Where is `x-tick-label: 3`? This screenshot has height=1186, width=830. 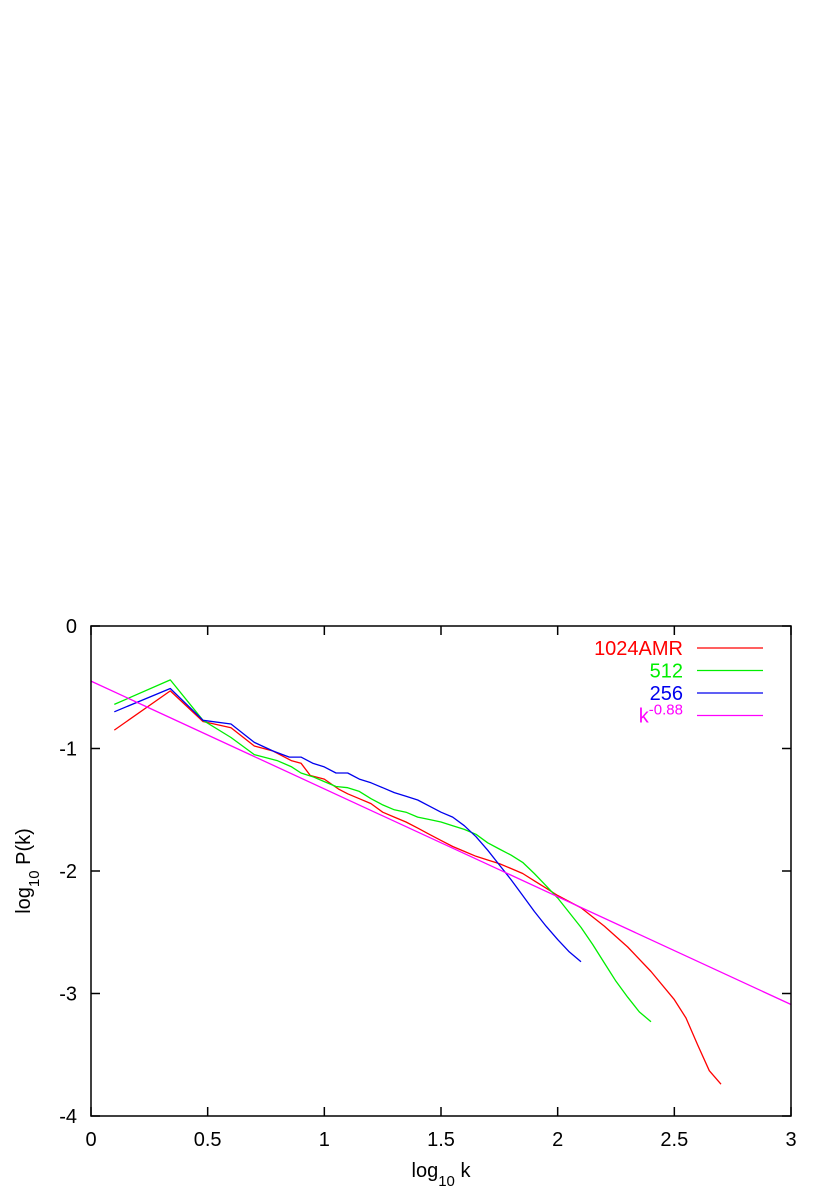 x-tick-label: 3 is located at coordinates (790, 1140).